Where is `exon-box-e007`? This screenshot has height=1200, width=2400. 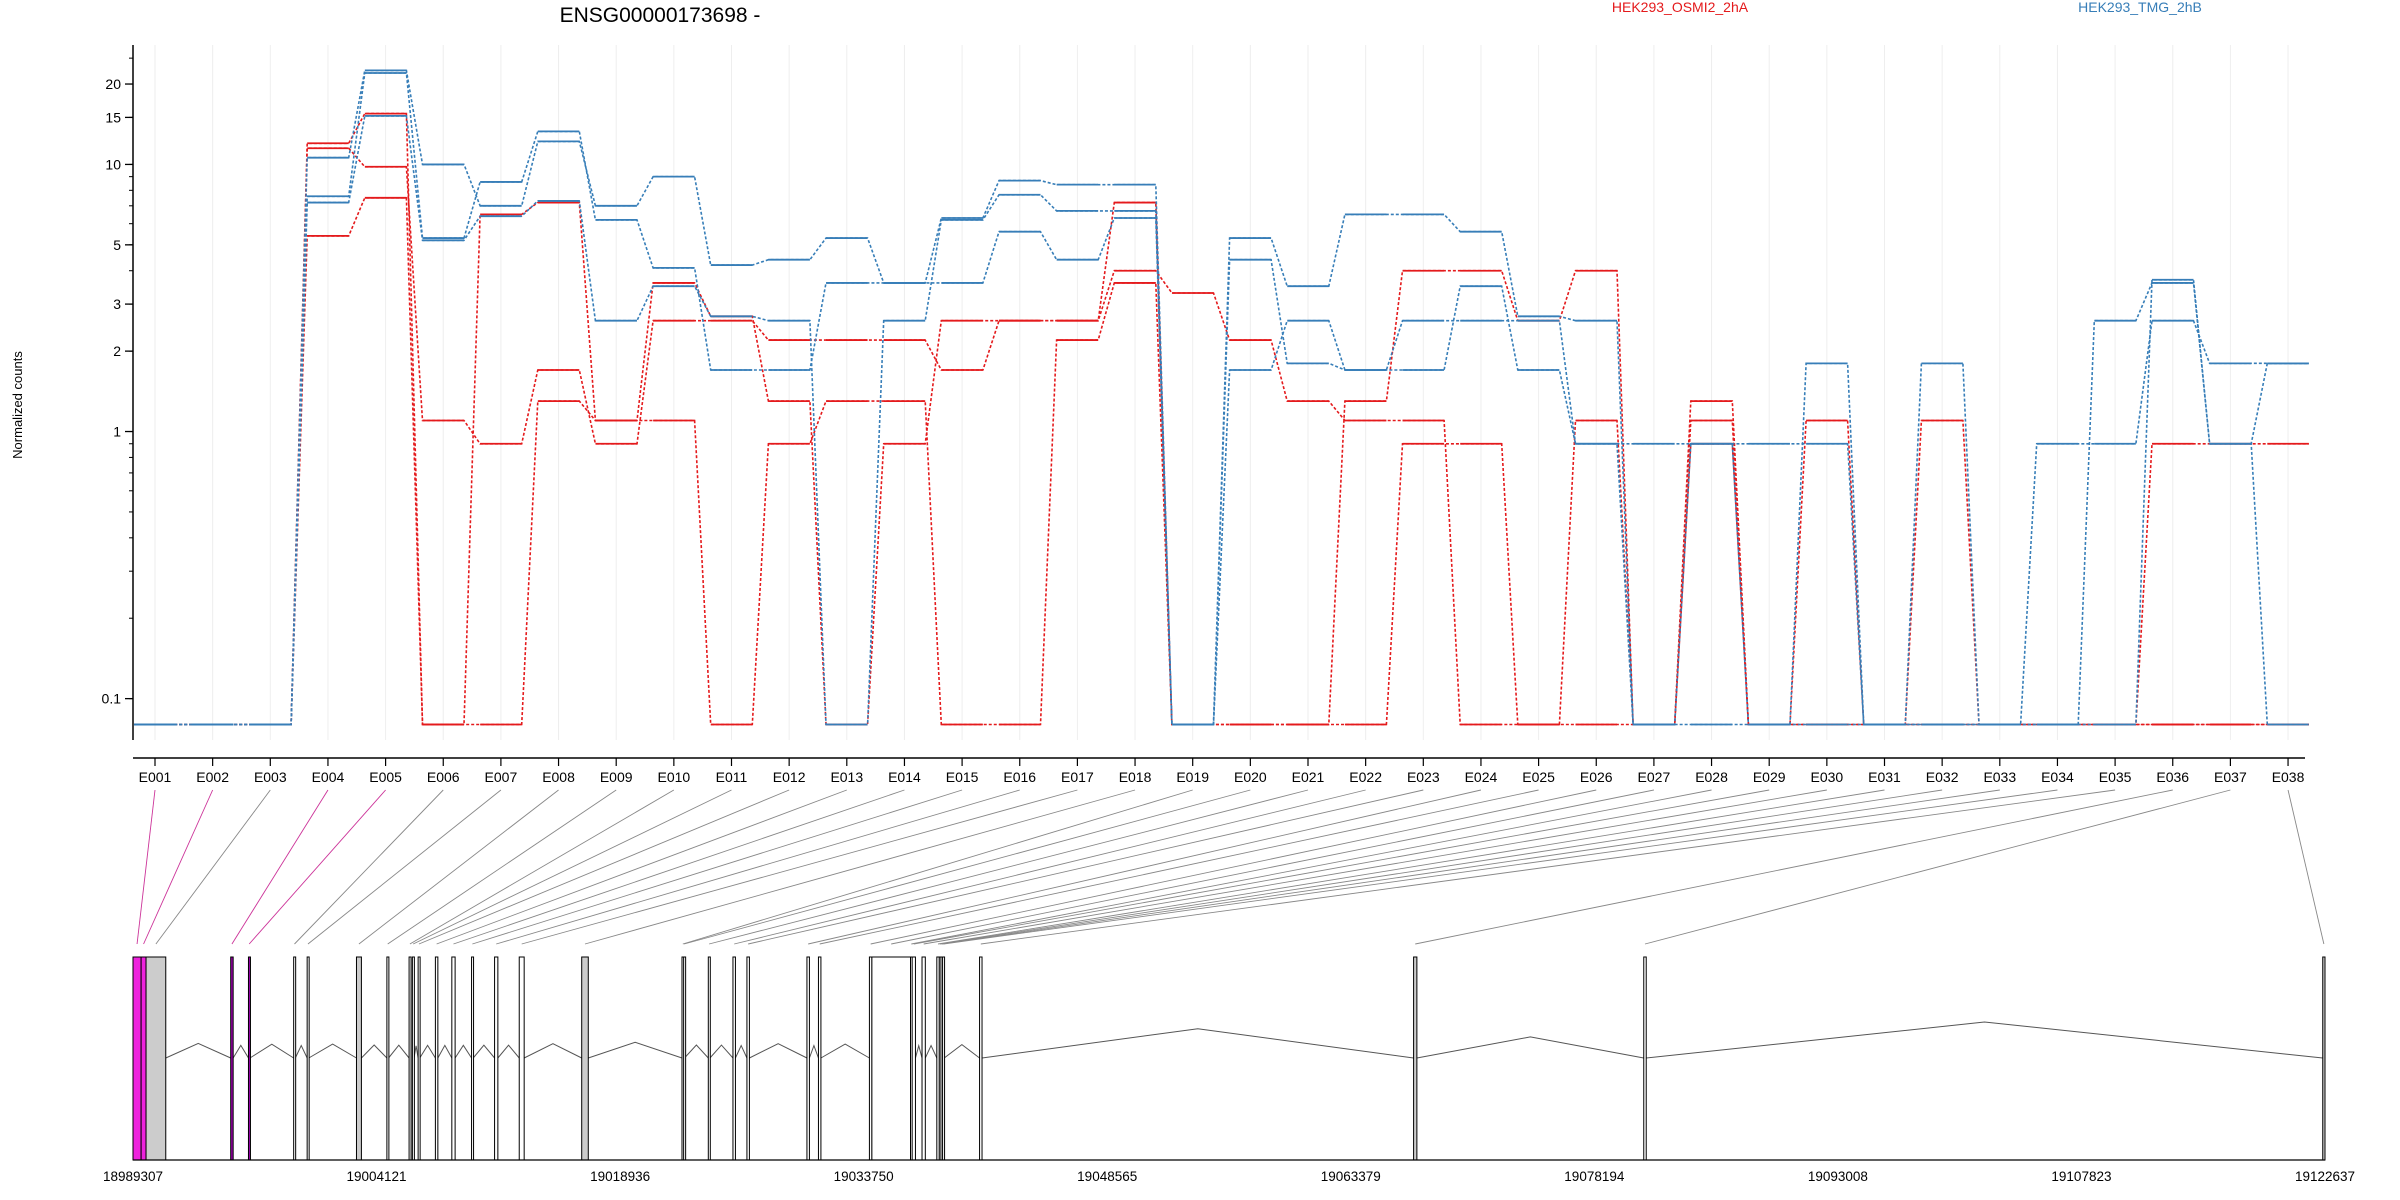
exon-box-e007 is located at coordinates (308, 1058).